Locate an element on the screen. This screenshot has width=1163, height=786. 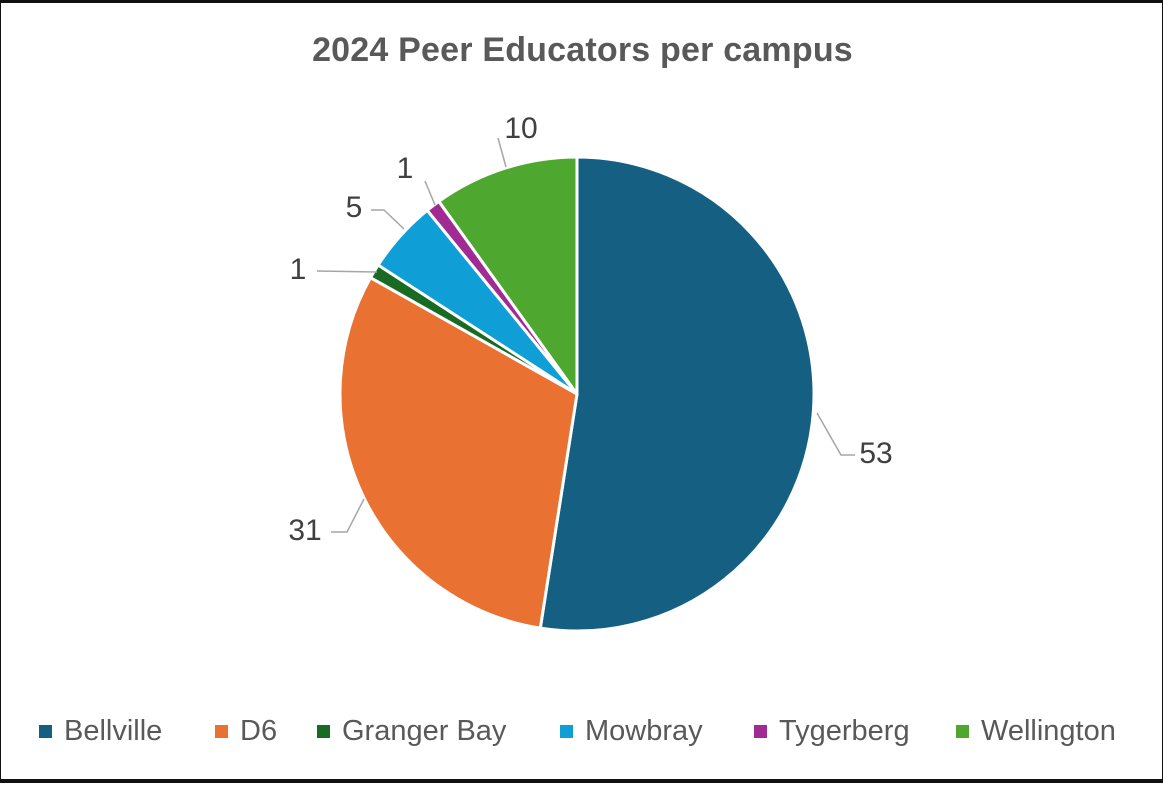
pie-slice-wellington is located at coordinates (508, 275).